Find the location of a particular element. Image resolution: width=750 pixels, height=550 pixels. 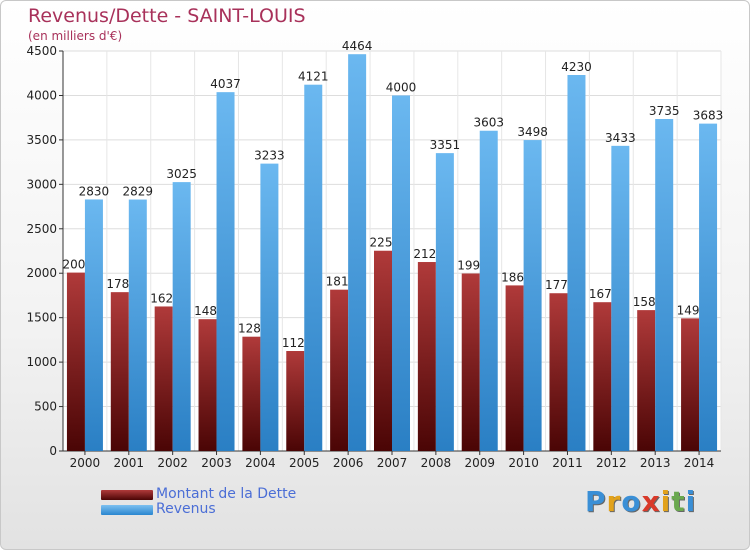

x-tick-label: 2003 is located at coordinates (216, 463).